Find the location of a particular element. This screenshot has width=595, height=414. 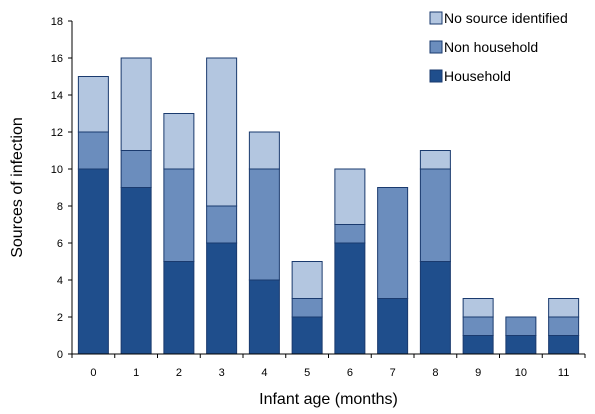

x-tick-label: 3 is located at coordinates (222, 373).